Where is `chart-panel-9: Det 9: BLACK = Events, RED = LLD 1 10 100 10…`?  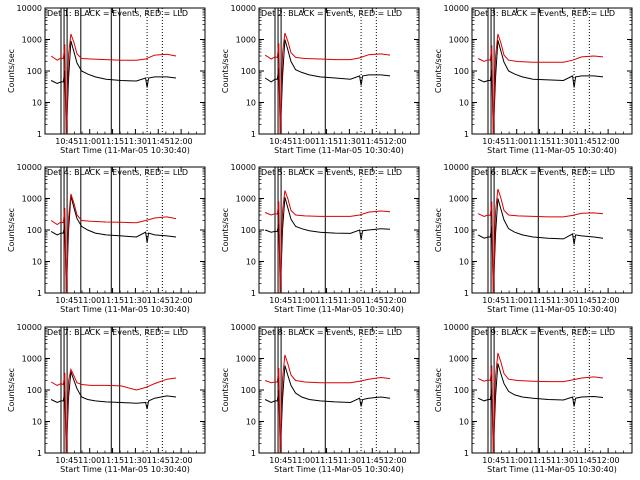 chart-panel-9: Det 9: BLACK = Events, RED = LLD 1 10 100 10… is located at coordinates (533, 398).